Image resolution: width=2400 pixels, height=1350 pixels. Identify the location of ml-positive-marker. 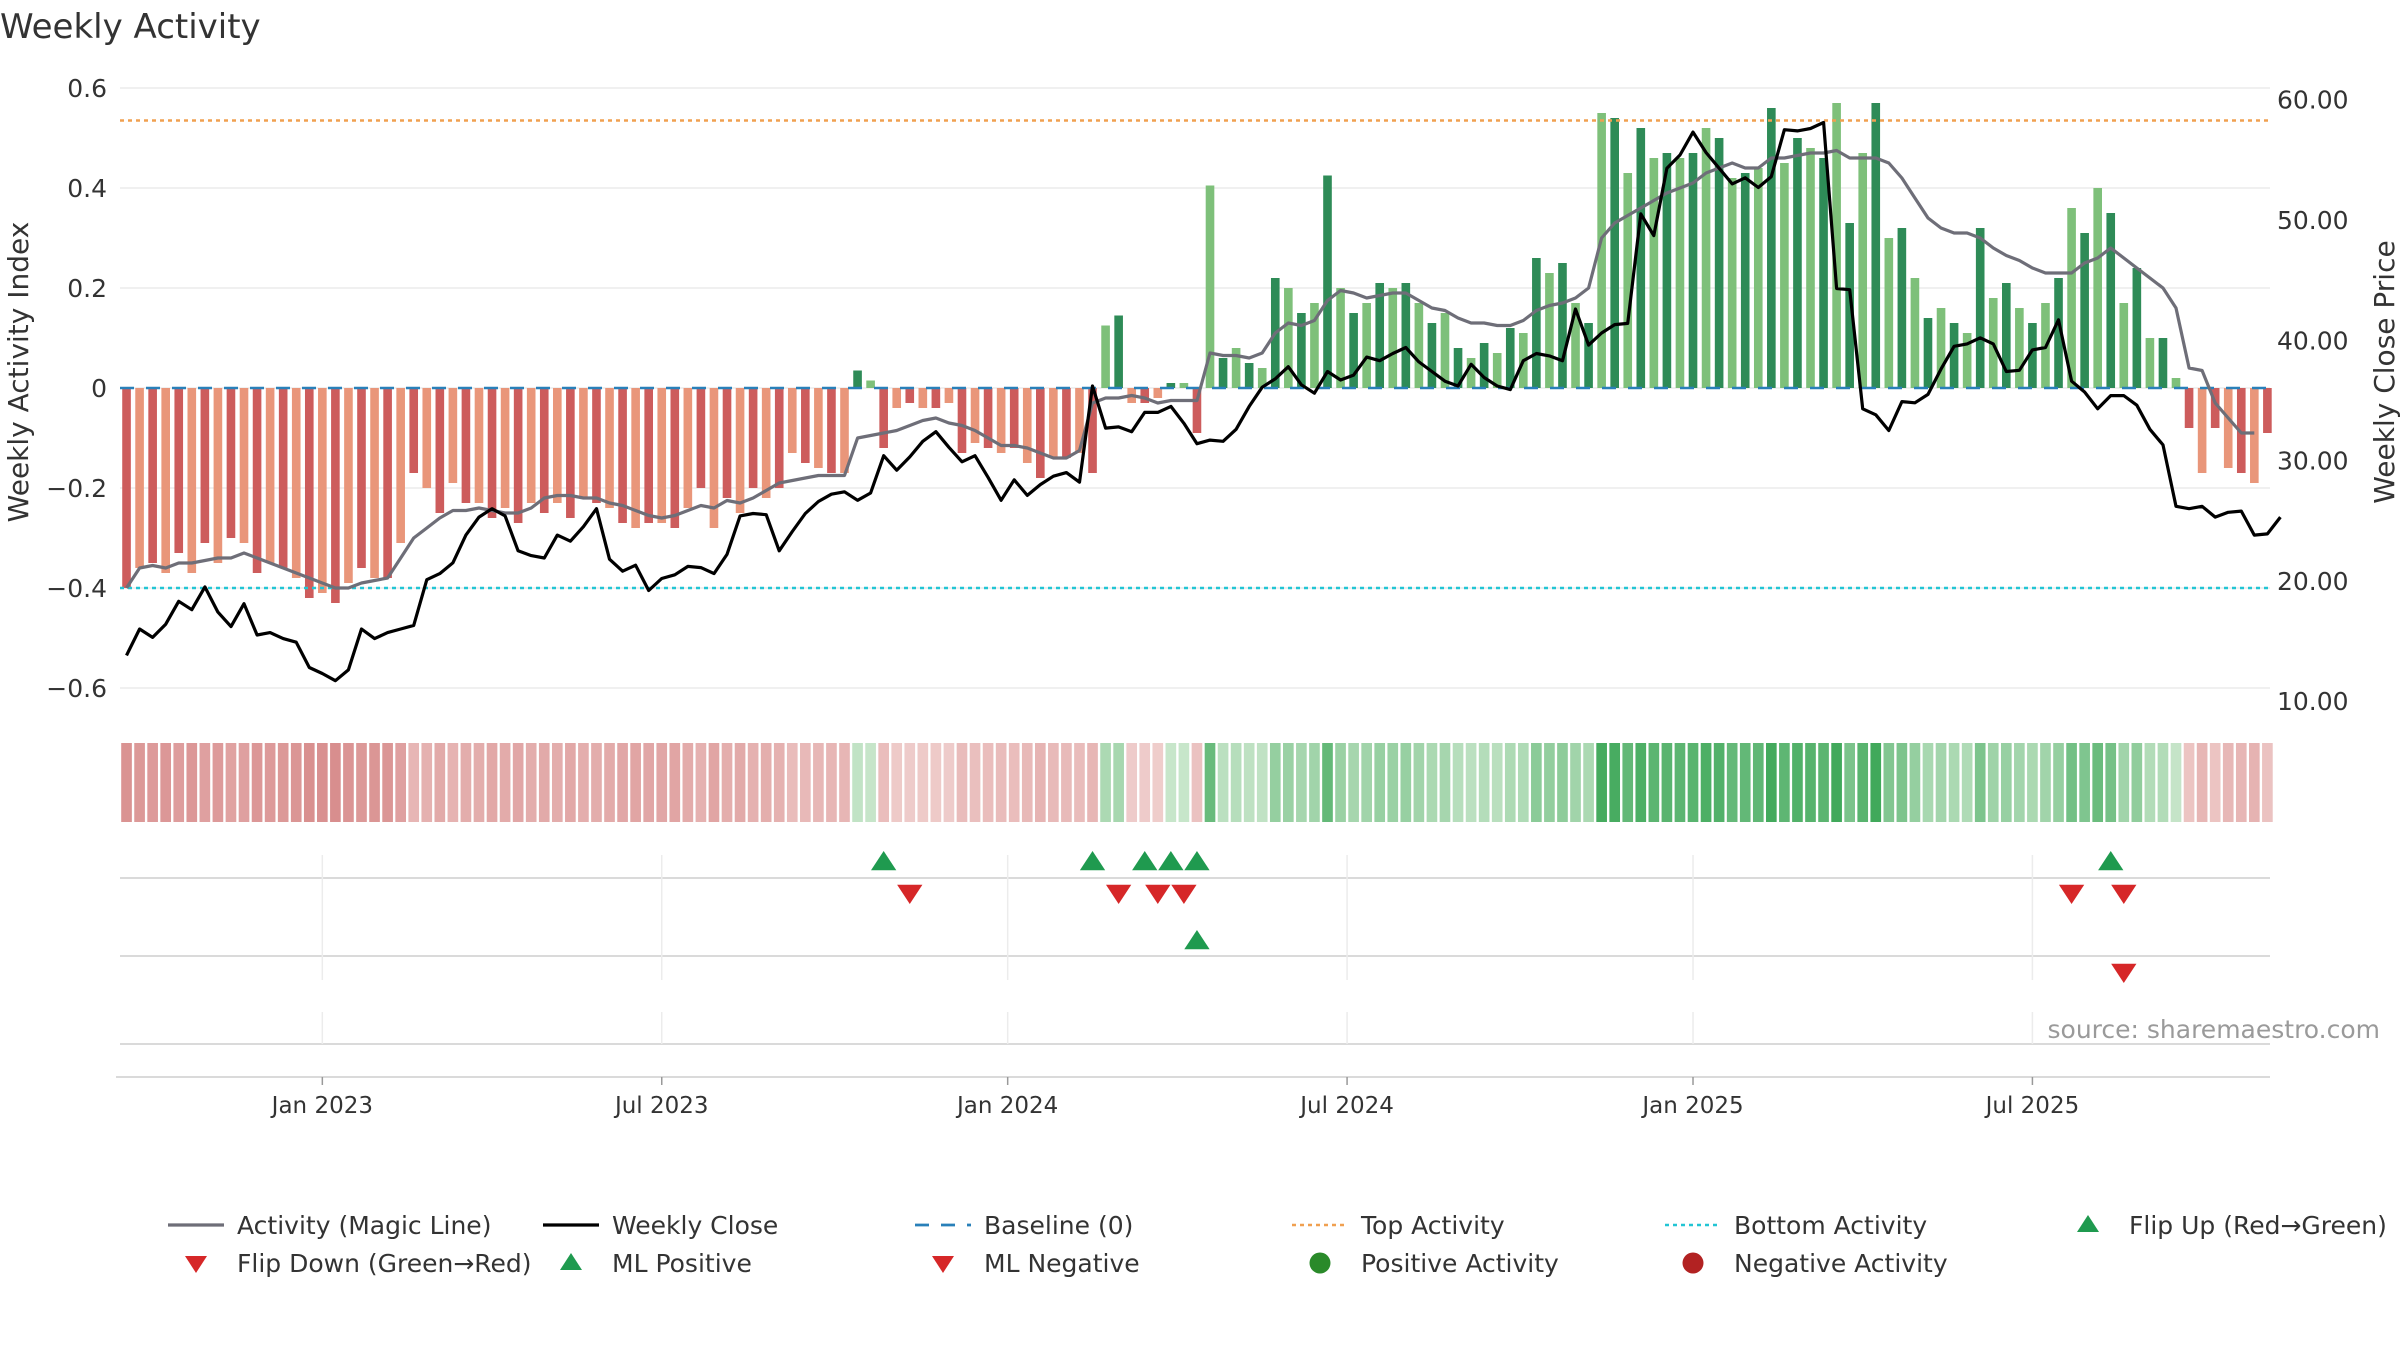
(1197, 940).